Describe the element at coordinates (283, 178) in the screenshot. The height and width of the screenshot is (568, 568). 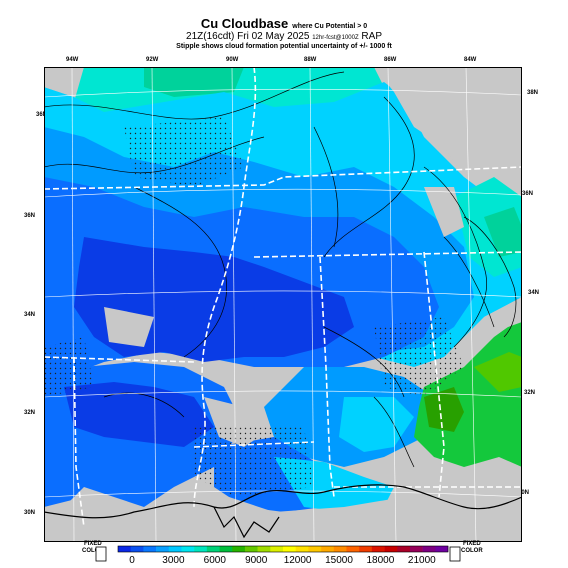
I see `border-ar-mo` at that location.